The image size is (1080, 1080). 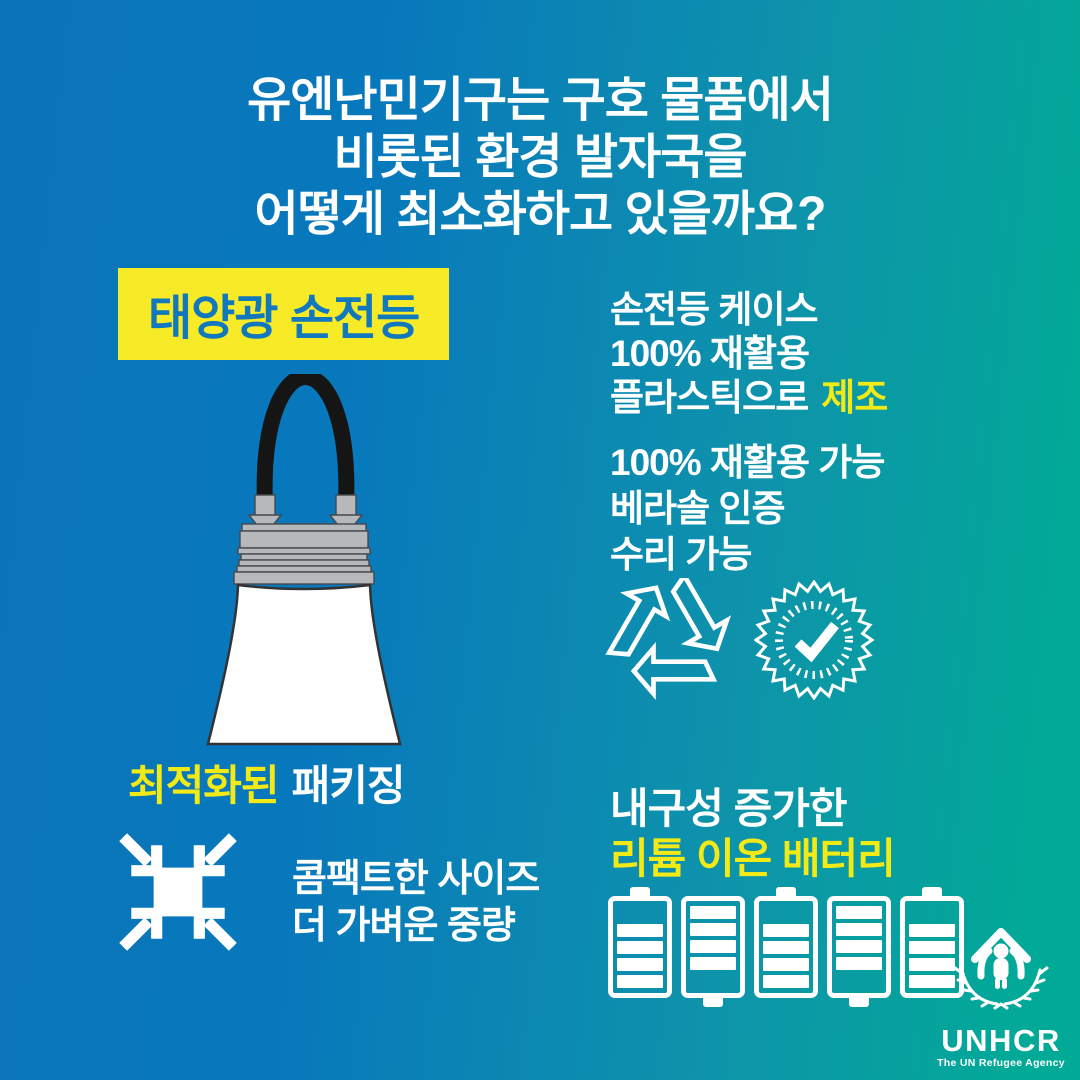 What do you see at coordinates (709, 397) in the screenshot?
I see `case-info-line-3-normal: 플라스틱으로` at bounding box center [709, 397].